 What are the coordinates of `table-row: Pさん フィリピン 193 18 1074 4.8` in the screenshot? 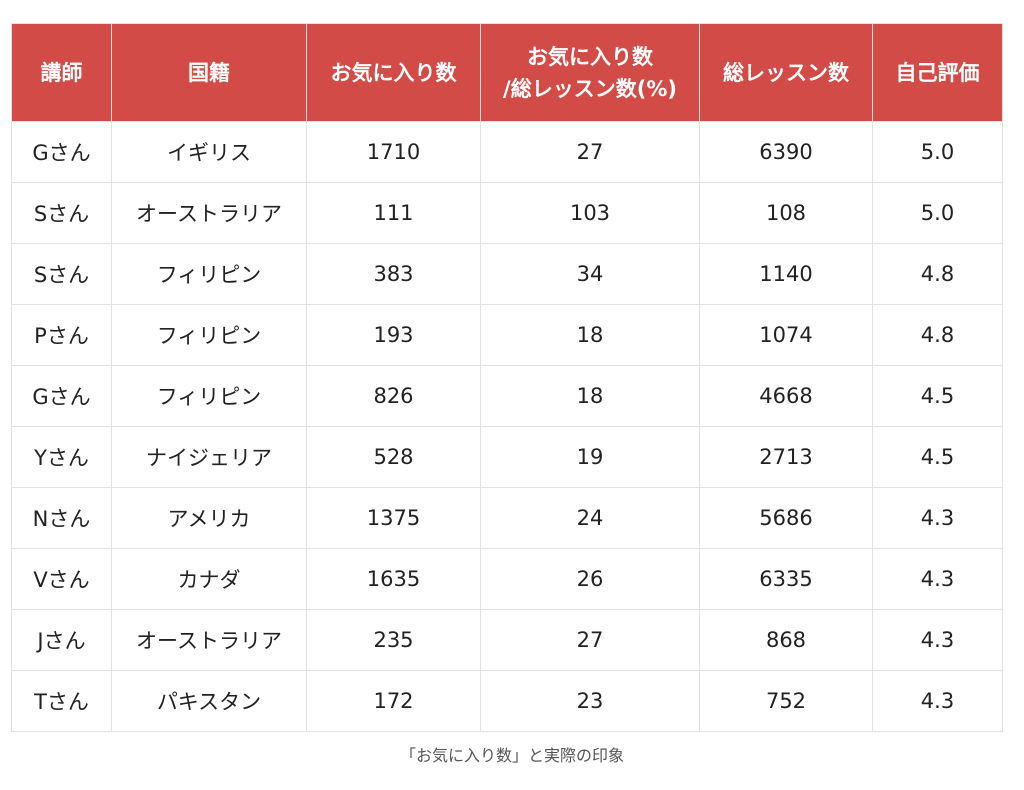 It's located at (507, 335).